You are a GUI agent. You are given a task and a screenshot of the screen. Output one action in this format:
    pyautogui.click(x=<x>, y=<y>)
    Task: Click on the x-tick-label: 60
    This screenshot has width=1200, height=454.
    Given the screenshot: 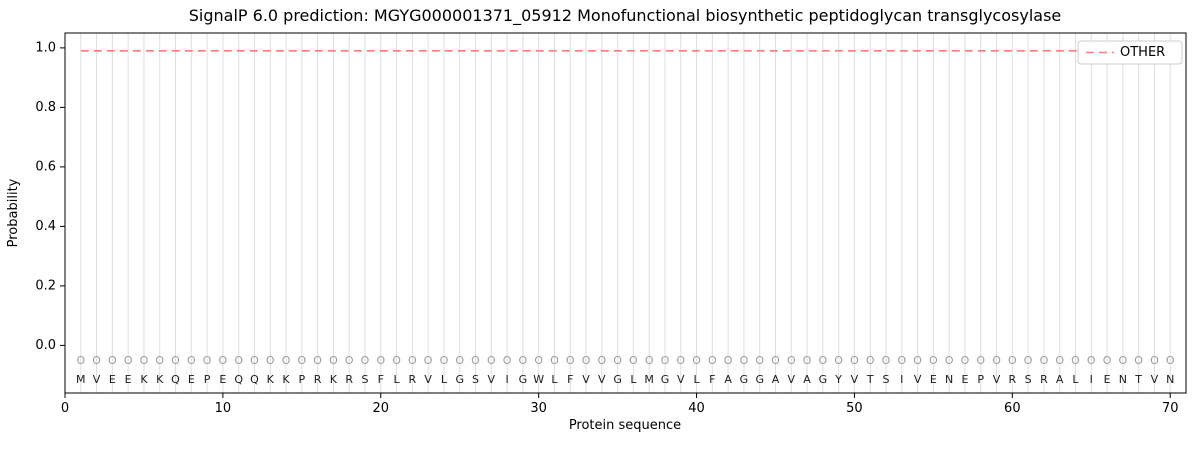 What is the action you would take?
    pyautogui.click(x=1012, y=408)
    